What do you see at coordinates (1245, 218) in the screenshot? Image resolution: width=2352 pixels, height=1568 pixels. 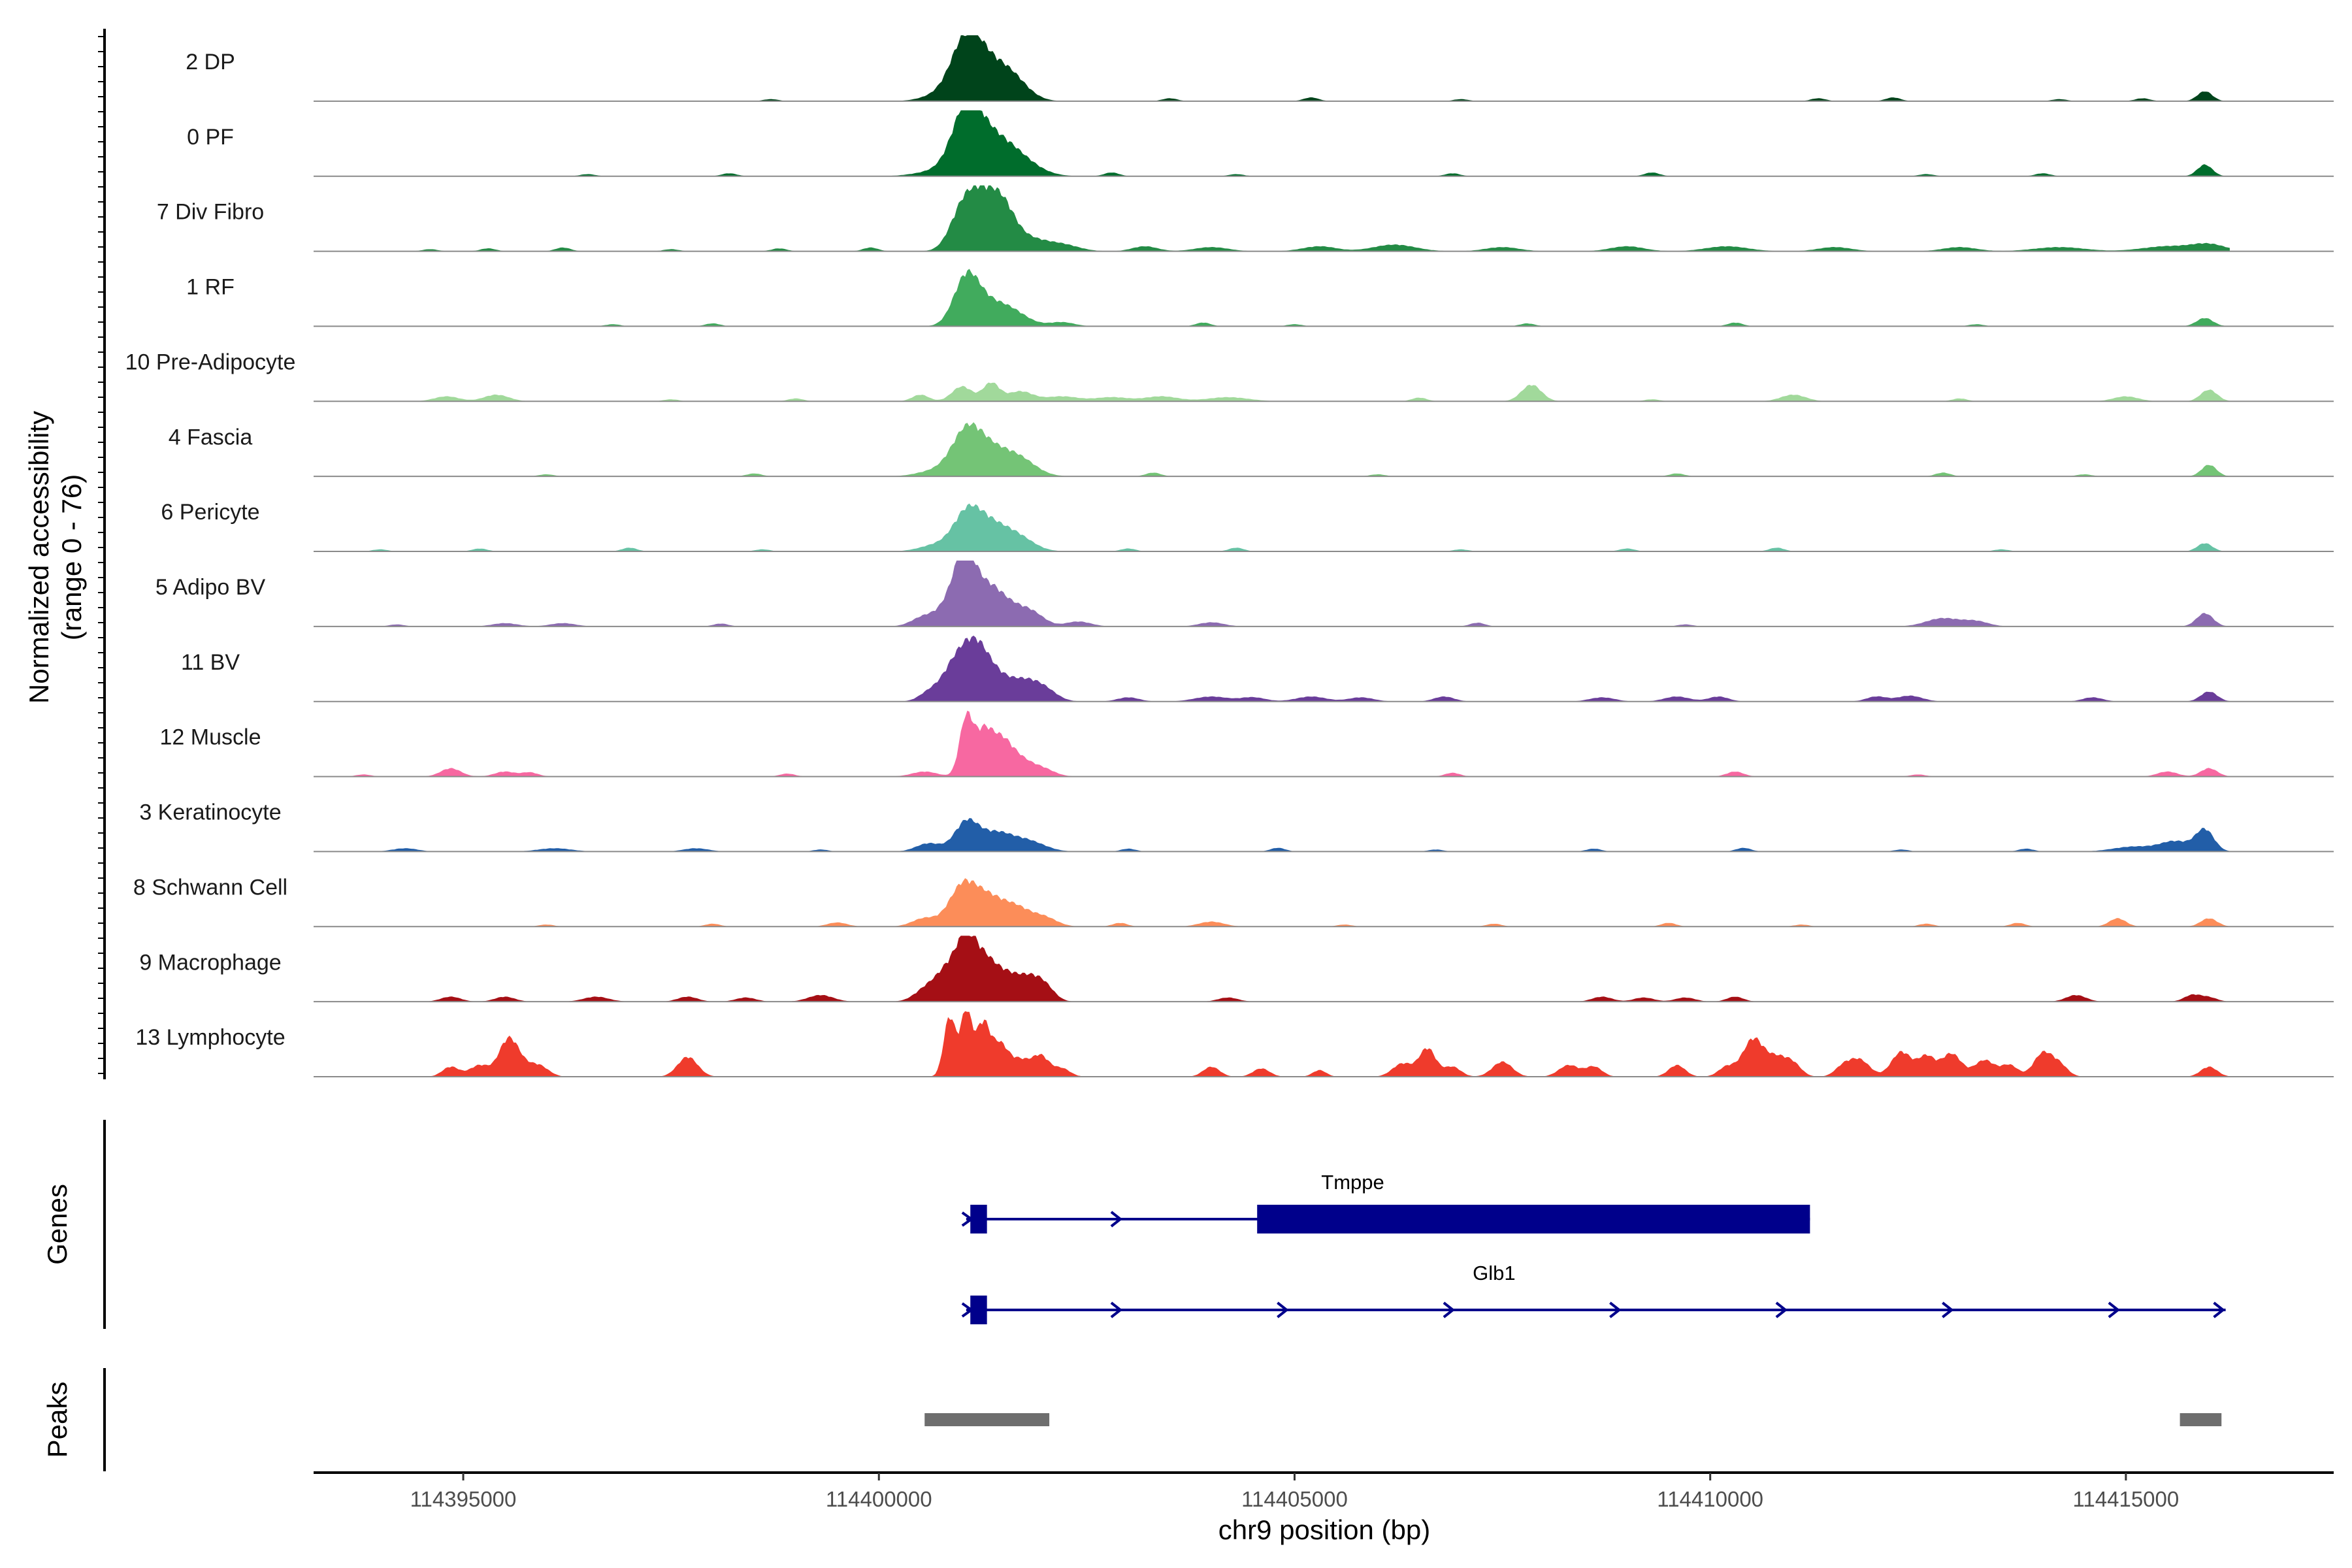 I see `track-2: 7 Div Fibro` at bounding box center [1245, 218].